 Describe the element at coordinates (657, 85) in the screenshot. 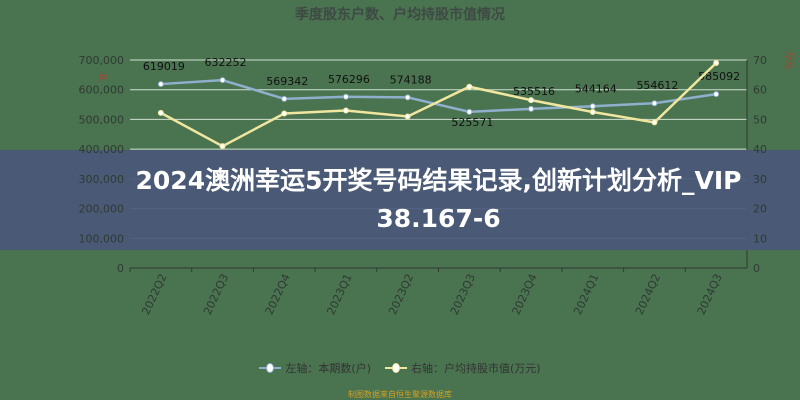

I see `data-label: 554612` at that location.